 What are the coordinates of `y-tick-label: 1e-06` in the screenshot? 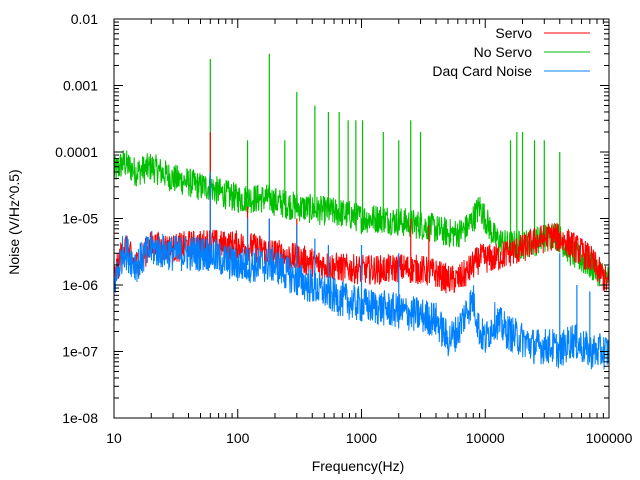 It's located at (80, 285).